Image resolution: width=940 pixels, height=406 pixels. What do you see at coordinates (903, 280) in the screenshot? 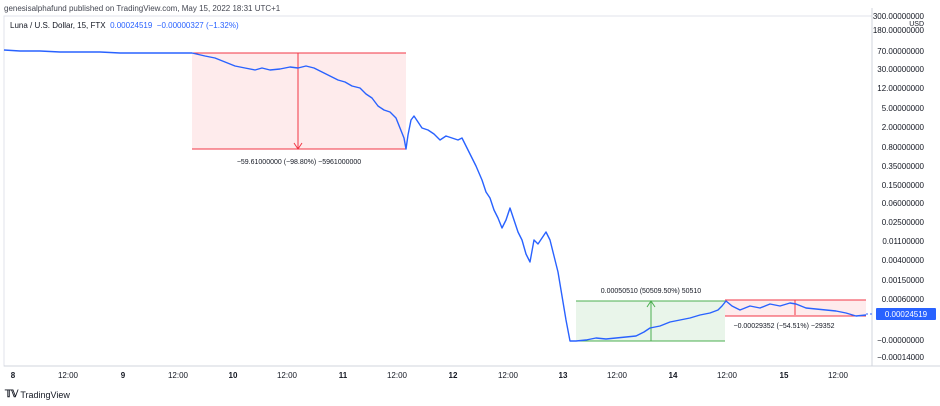
I see `price-tick-label: 0.00150000` at bounding box center [903, 280].